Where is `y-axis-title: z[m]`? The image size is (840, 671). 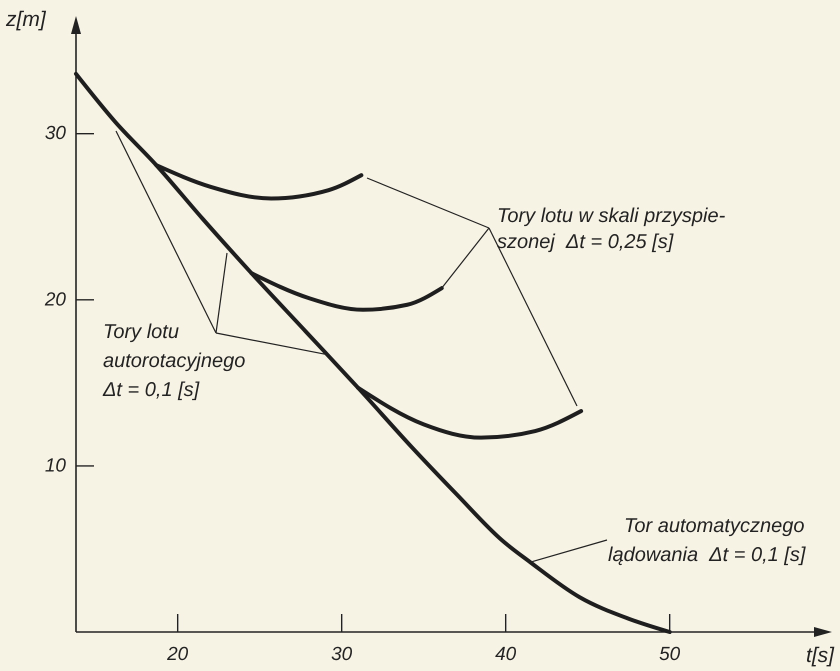
y-axis-title: z[m] is located at coordinates (26, 19).